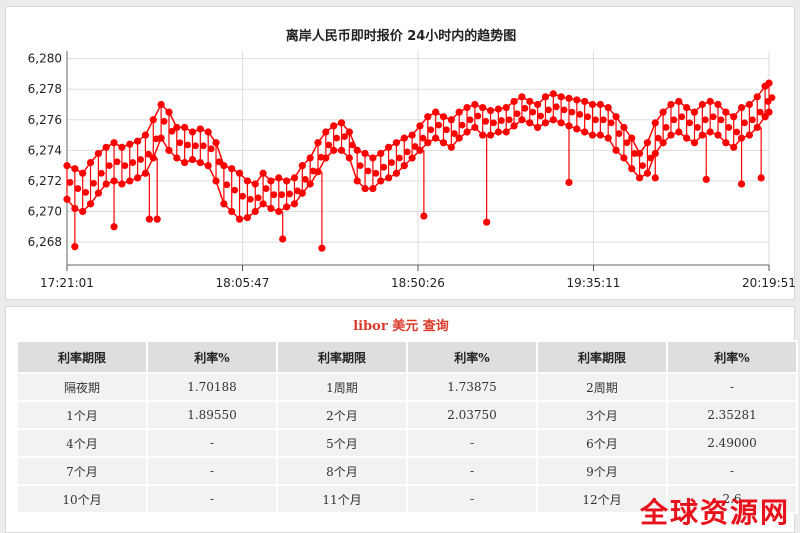 The width and height of the screenshot is (800, 533). What do you see at coordinates (212, 443) in the screenshot?
I see `rate-cell: -` at bounding box center [212, 443].